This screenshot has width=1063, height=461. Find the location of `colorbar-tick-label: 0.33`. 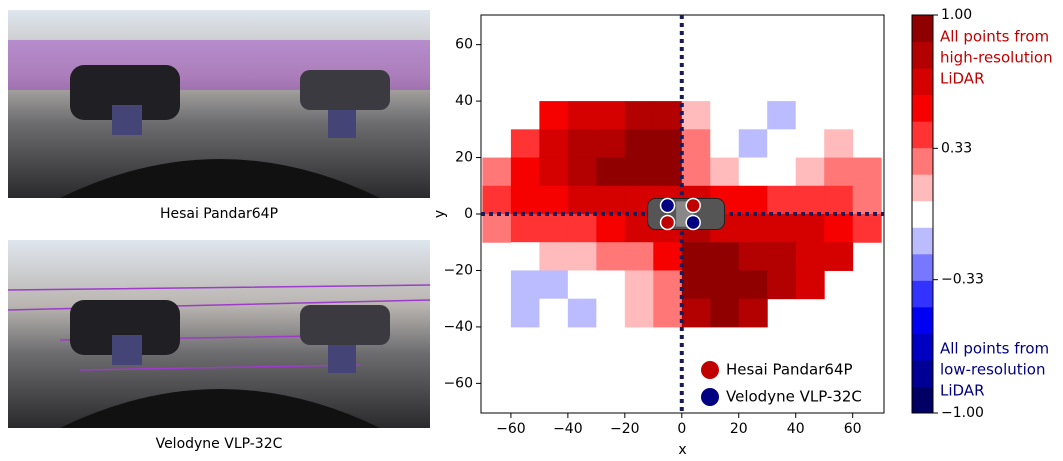

colorbar-tick-label: 0.33 is located at coordinates (956, 148).